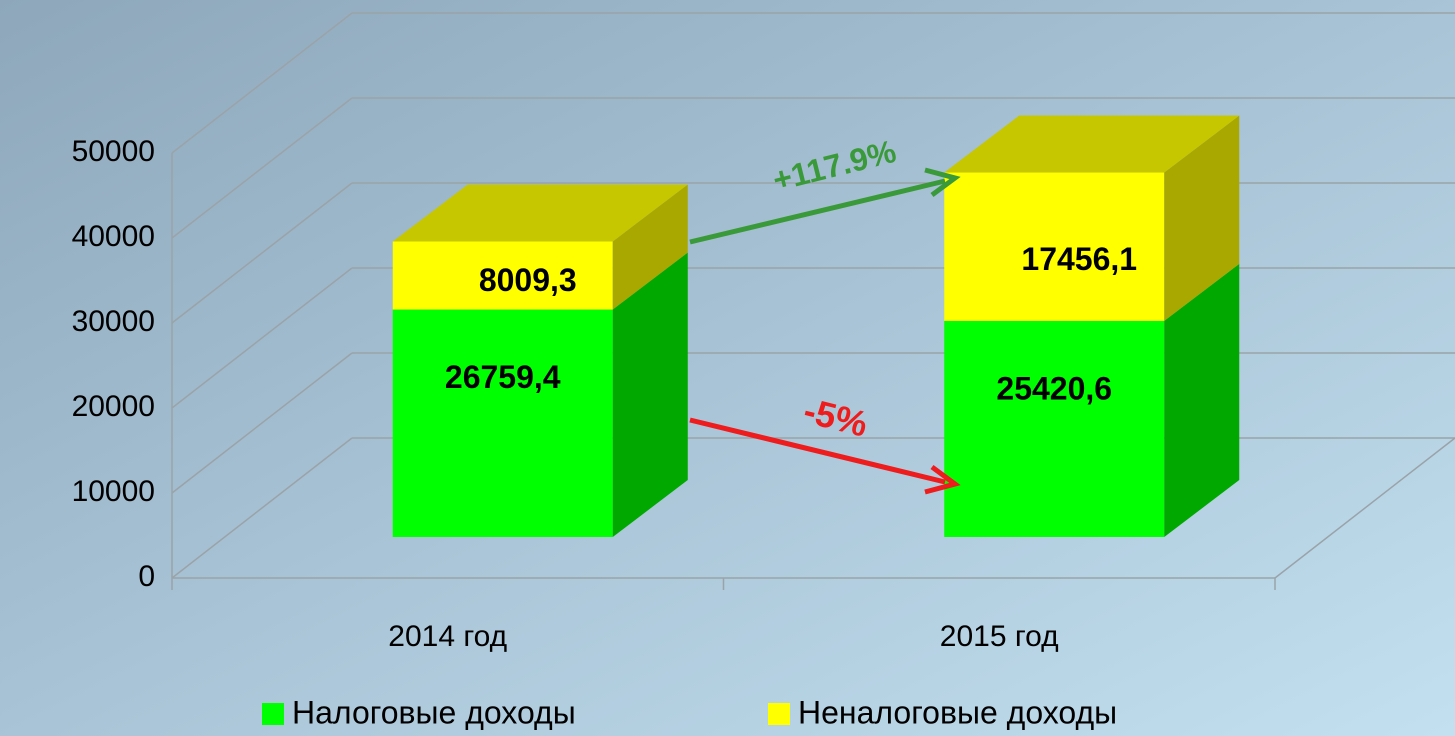 The height and width of the screenshot is (736, 1455). Describe the element at coordinates (146, 576) in the screenshot. I see `y-tick-label: 0` at that location.